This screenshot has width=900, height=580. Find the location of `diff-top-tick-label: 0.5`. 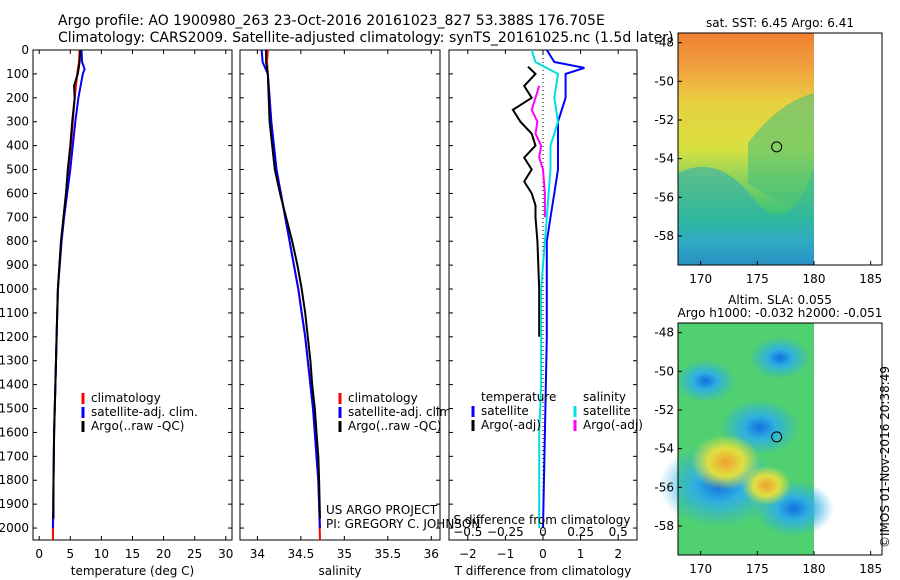

diff-top-tick-label: 0.5 is located at coordinates (618, 532).